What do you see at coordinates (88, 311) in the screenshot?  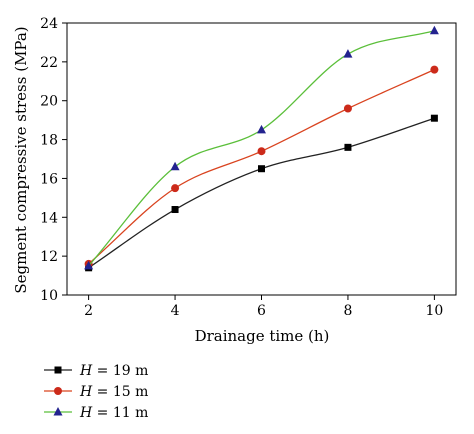 I see `x-tick-label: 2` at bounding box center [88, 311].